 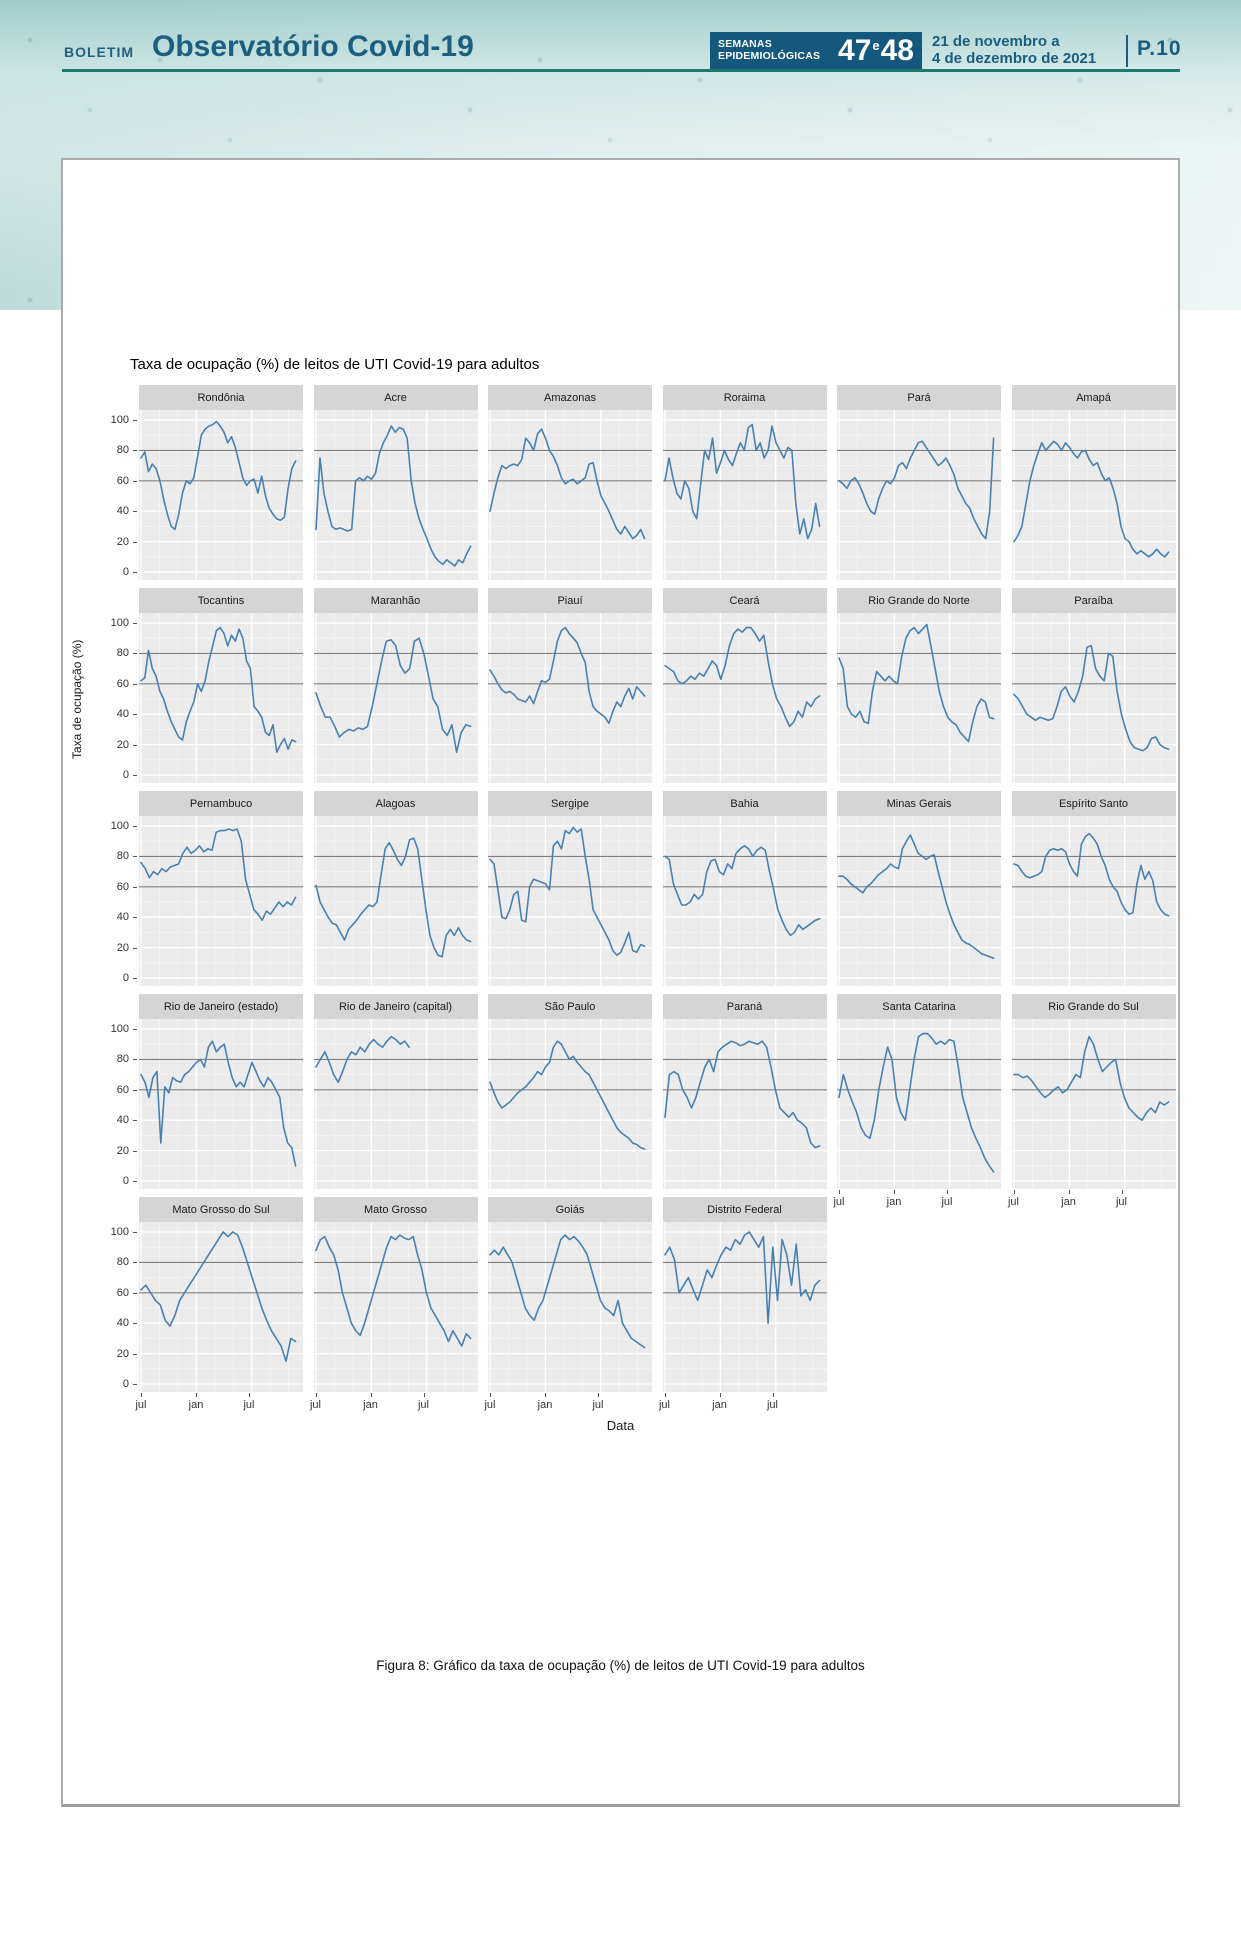 I want to click on bulletin-title: Observatório Covid-19, so click(x=313, y=46).